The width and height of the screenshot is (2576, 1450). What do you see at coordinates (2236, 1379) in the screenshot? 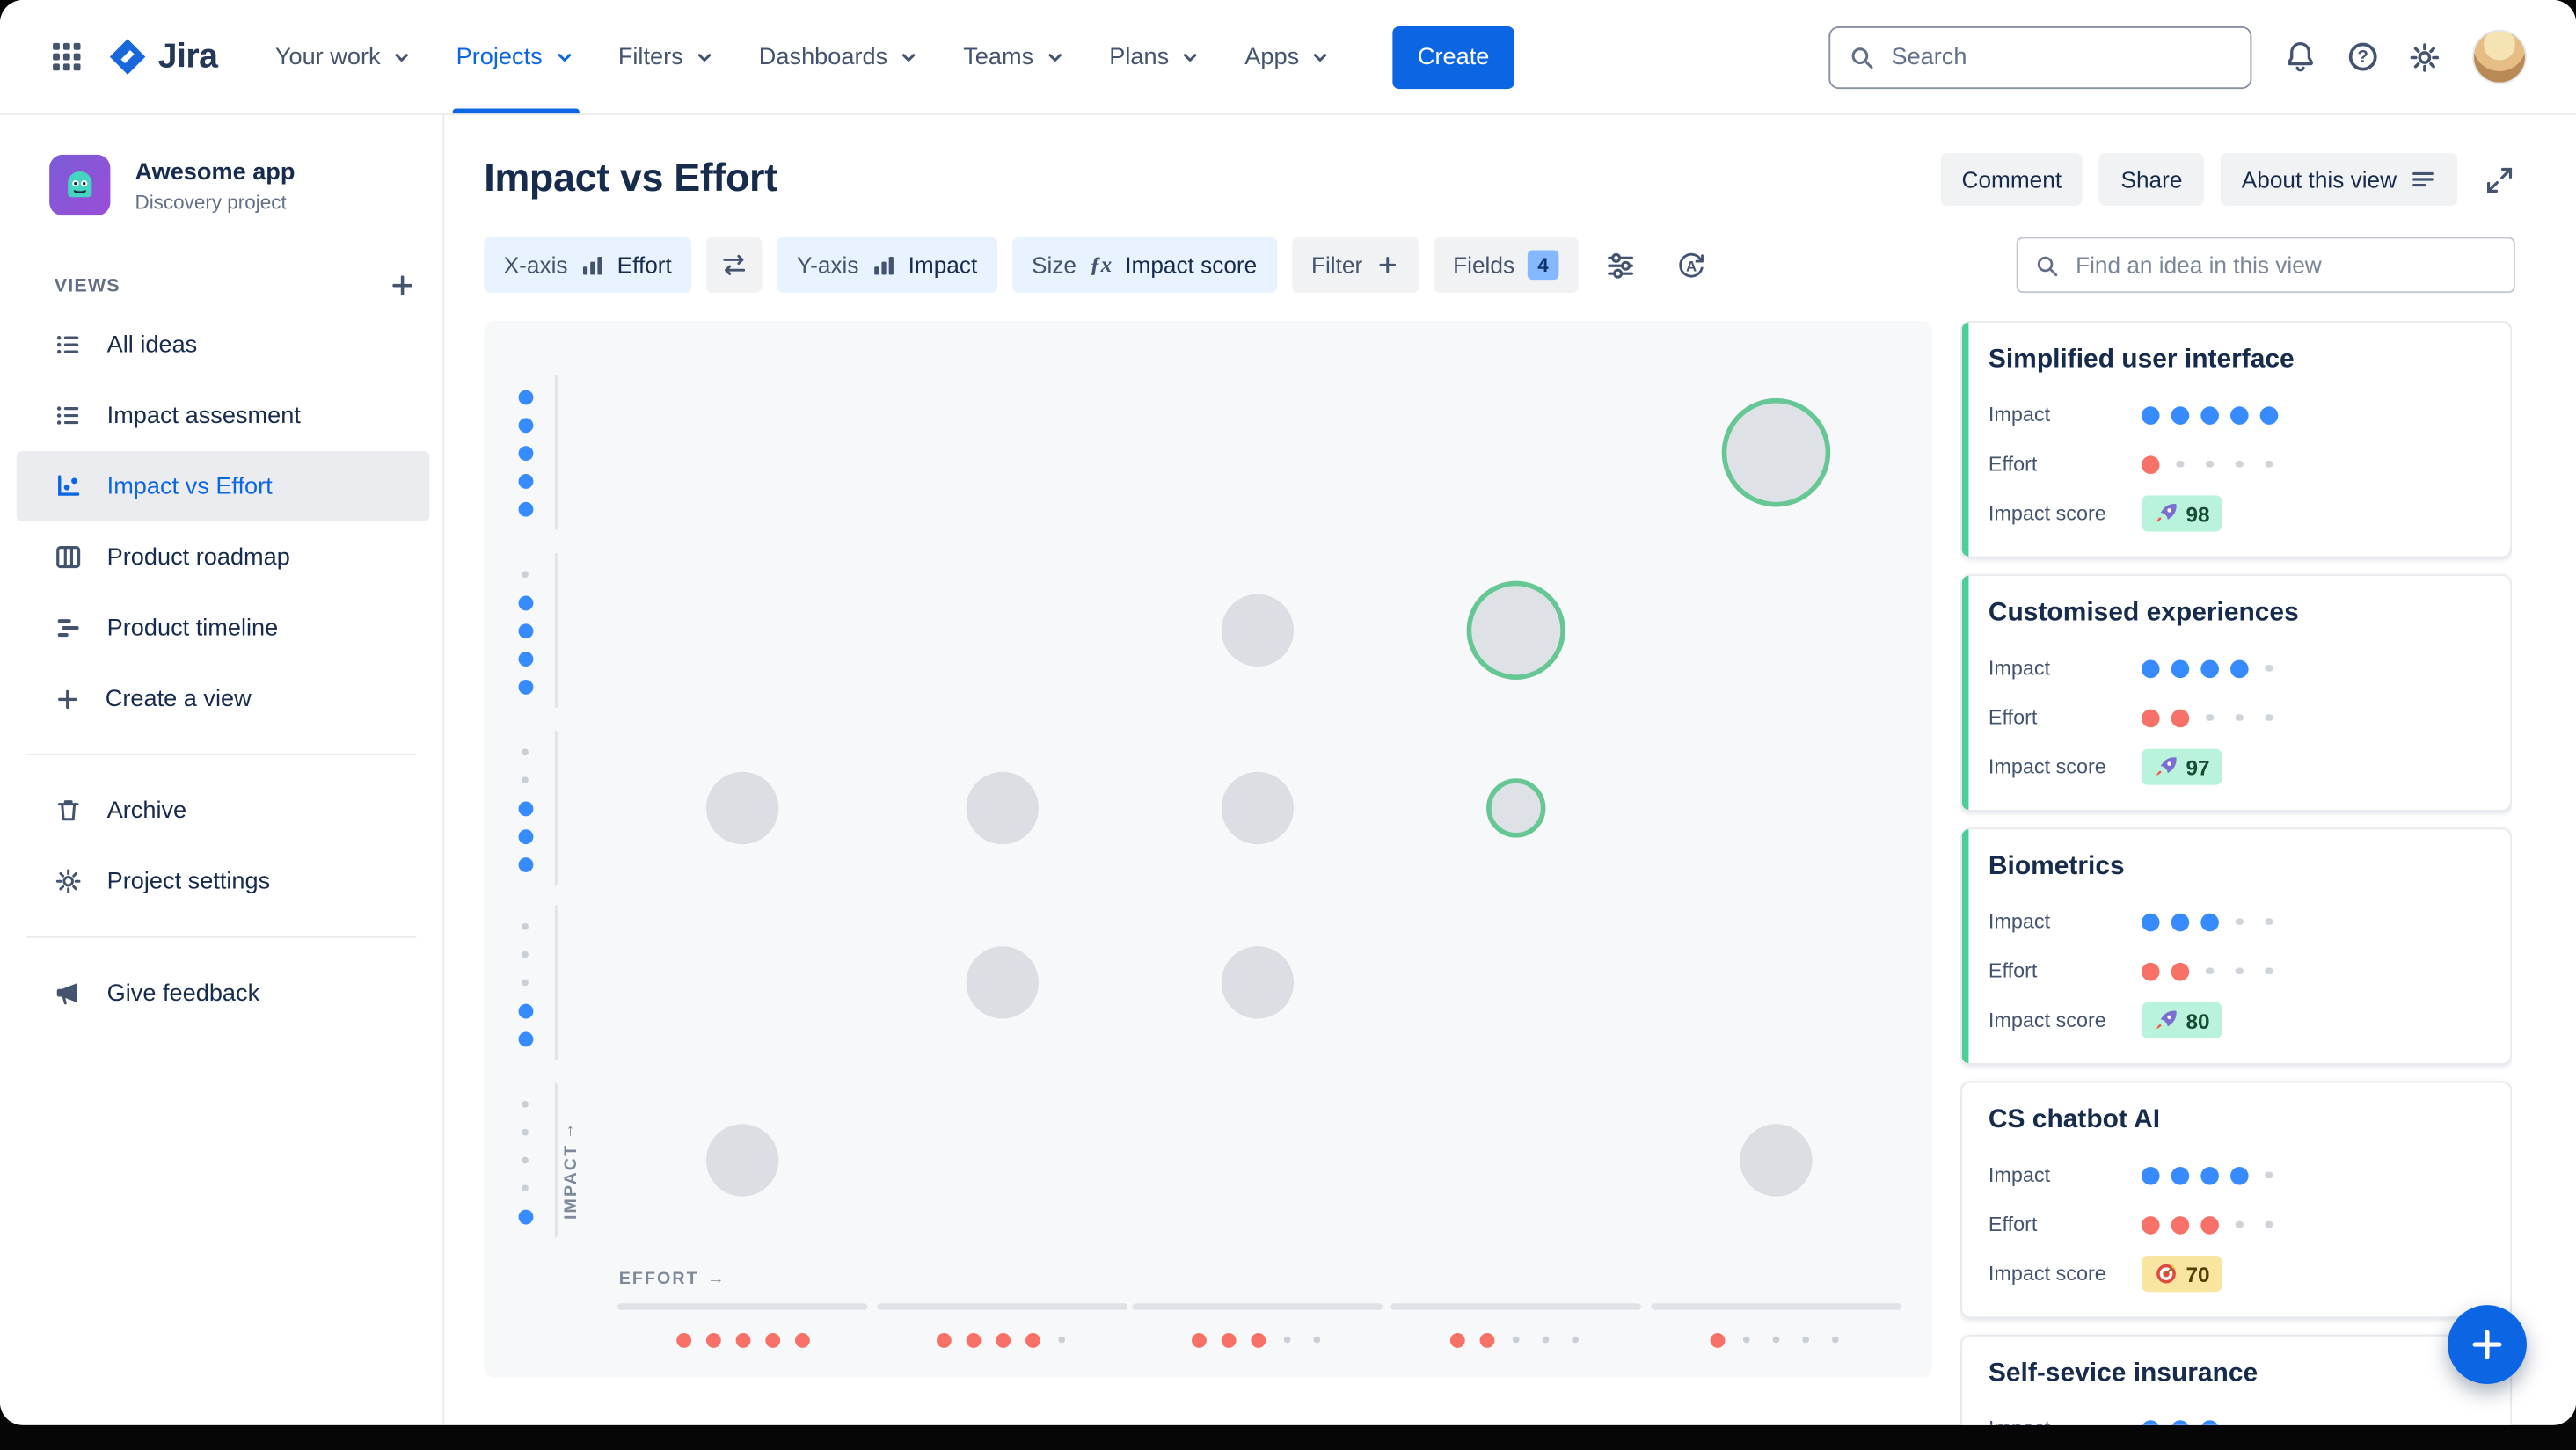
I see `idea-card-self-sevice-insurance: Self-sevice insurance Impact` at bounding box center [2236, 1379].